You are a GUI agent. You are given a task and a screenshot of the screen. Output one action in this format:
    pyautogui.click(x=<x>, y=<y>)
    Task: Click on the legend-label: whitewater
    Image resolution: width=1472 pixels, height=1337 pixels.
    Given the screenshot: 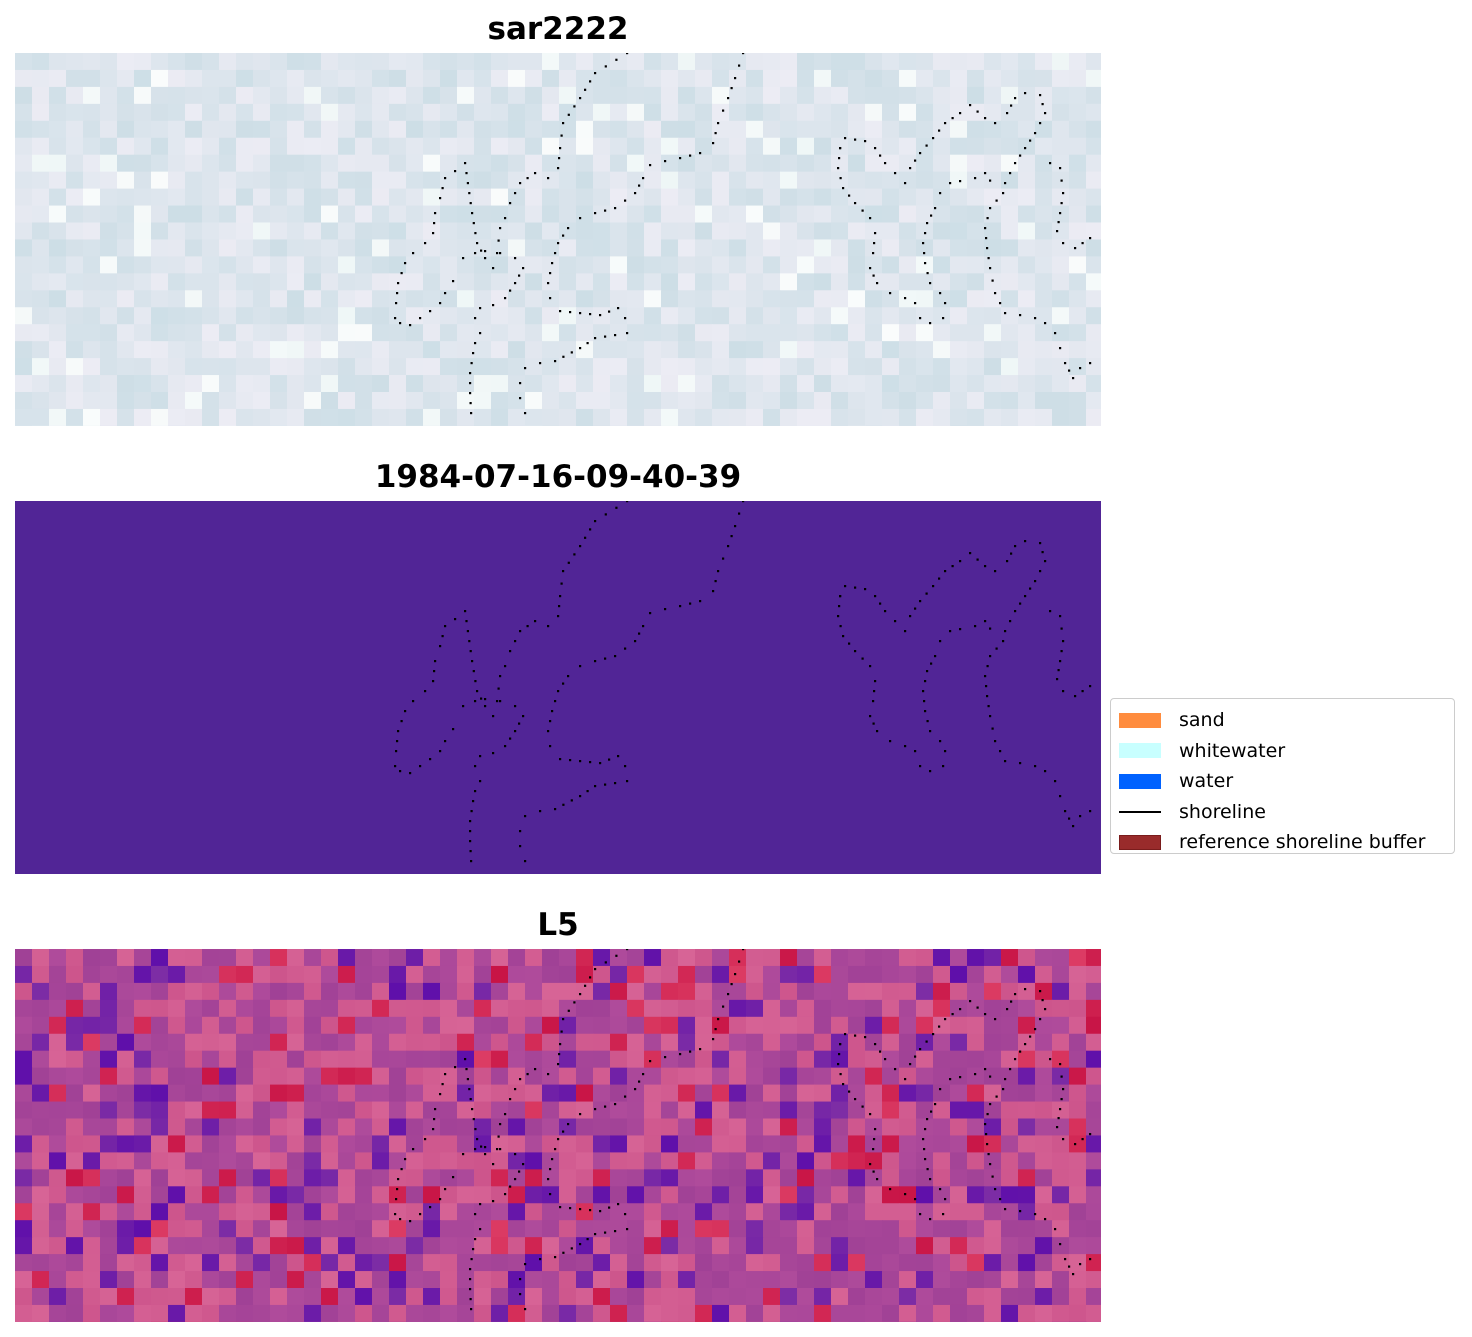 What is the action you would take?
    pyautogui.click(x=1232, y=750)
    